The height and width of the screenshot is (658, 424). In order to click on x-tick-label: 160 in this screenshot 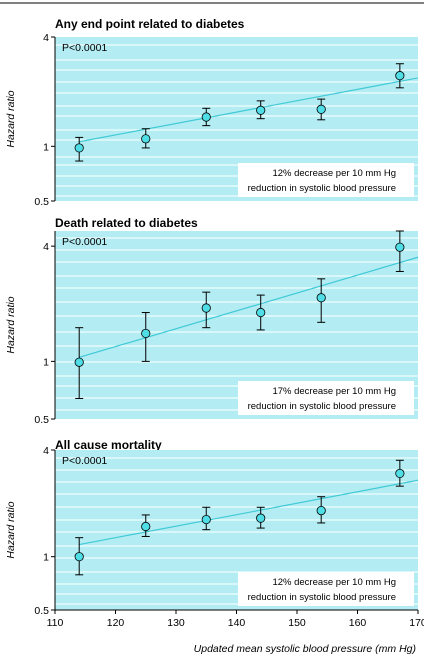, I will do `click(358, 623)`.